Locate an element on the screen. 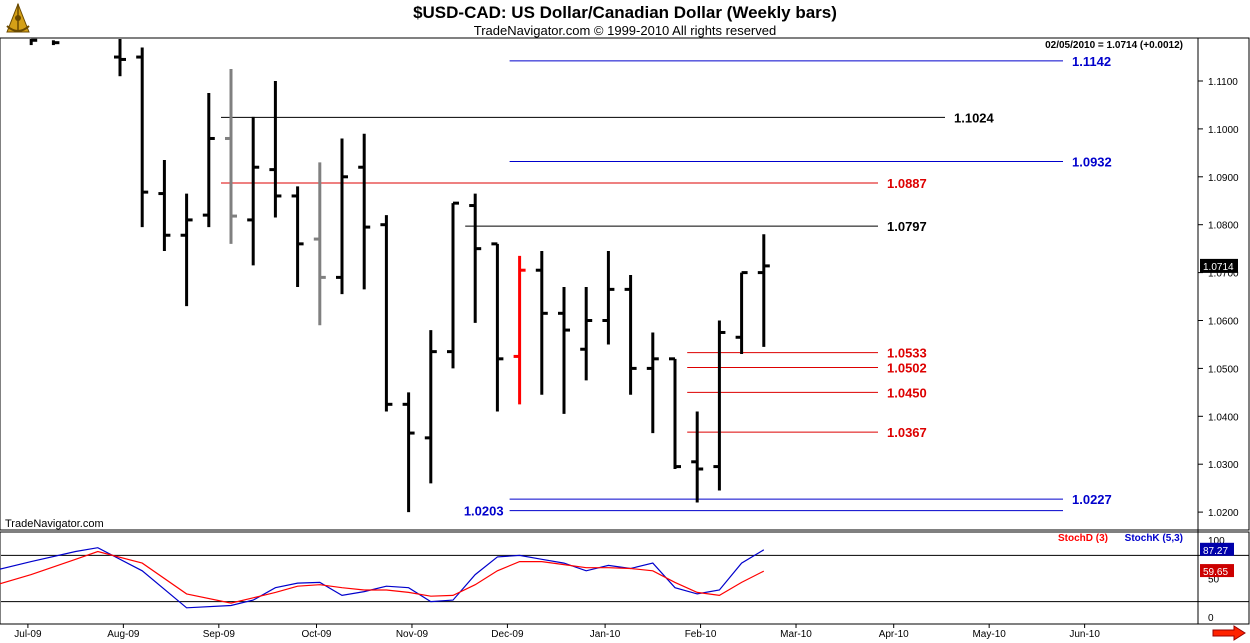  y-tick-label: 1.0600 is located at coordinates (1223, 322).